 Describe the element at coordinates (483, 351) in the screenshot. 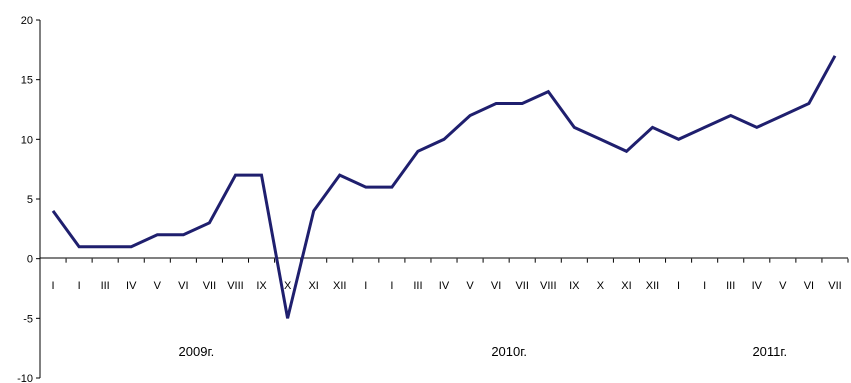

I see `year-labels: 2009г. 2010г. 2011г.` at that location.